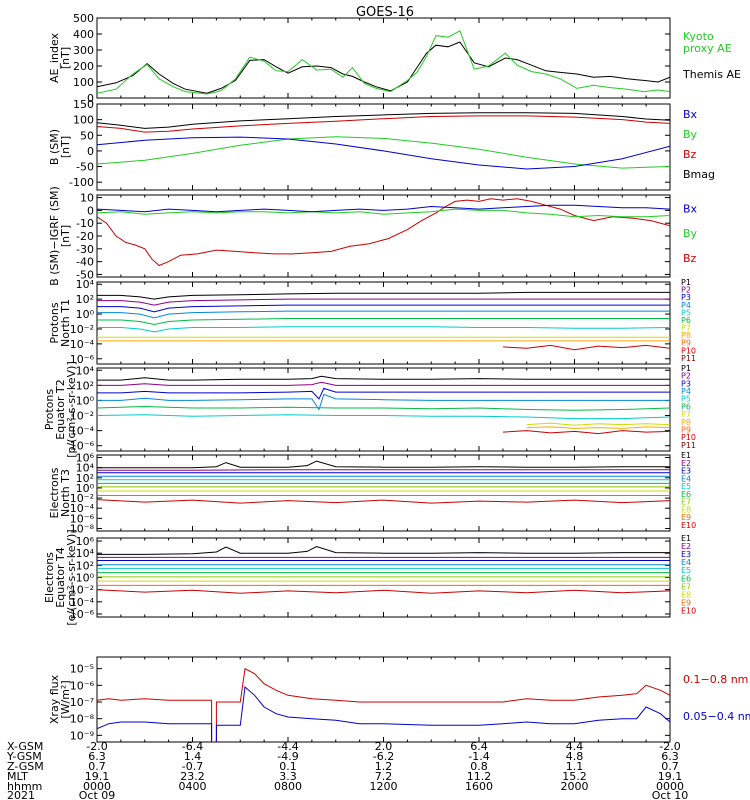 This screenshot has height=800, width=750. I want to click on y-axis-label: AE_index, so click(54, 57).